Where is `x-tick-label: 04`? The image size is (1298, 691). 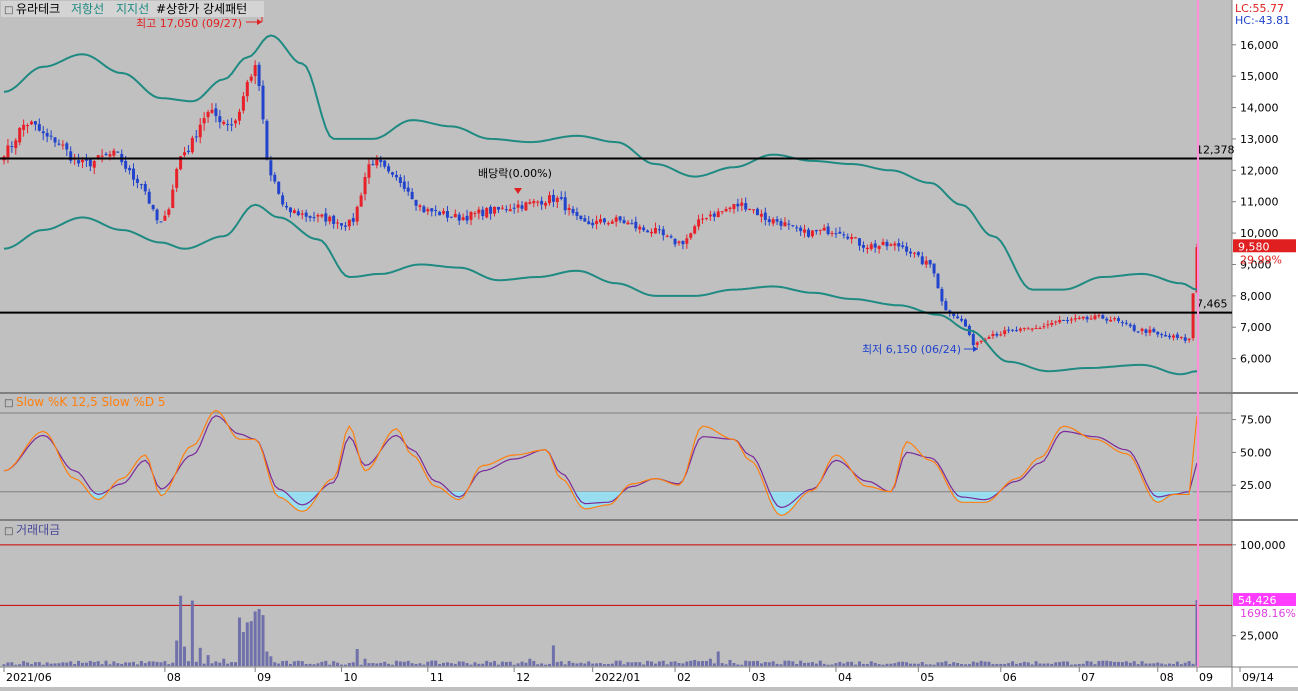
x-tick-label: 04 is located at coordinates (845, 677).